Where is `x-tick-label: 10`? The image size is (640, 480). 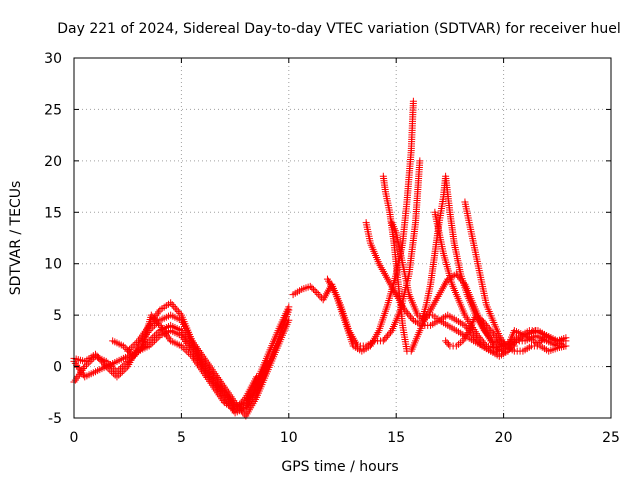 x-tick-label: 10 is located at coordinates (289, 438).